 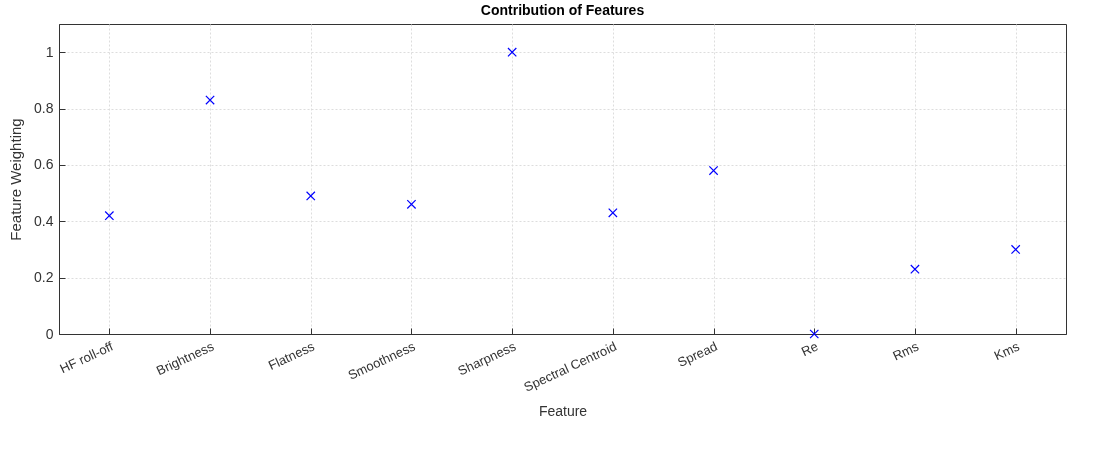 I want to click on x-tick-label: Re, so click(x=809, y=349).